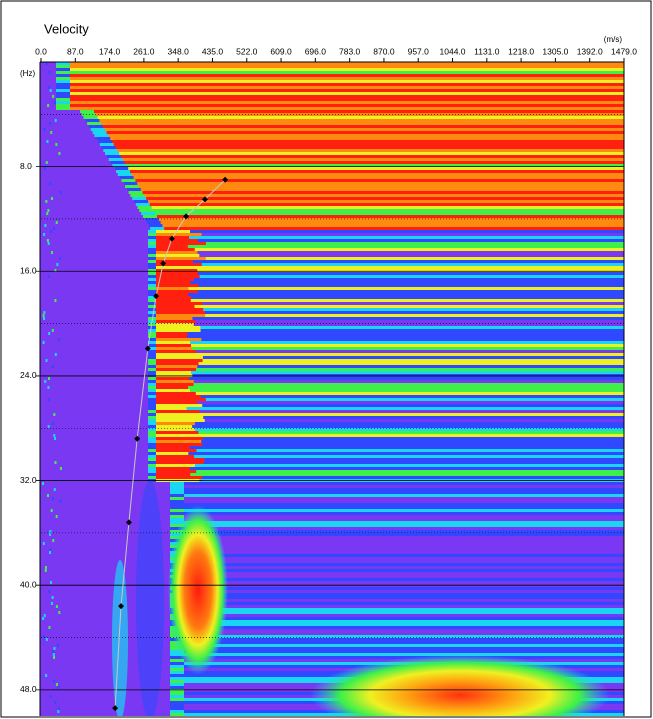 The width and height of the screenshot is (653, 719). I want to click on x-tick-label: 0.0, so click(41, 51).